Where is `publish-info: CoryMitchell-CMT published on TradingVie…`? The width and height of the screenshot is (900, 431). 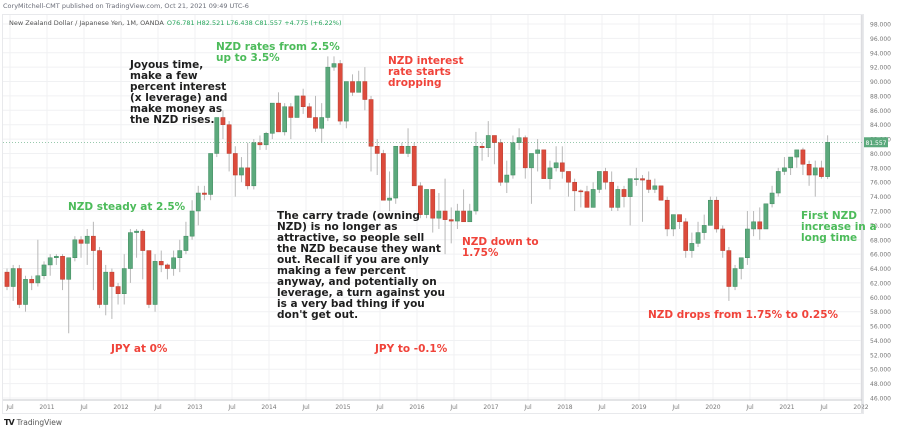 publish-info: CoryMitchell-CMT published on TradingVie… is located at coordinates (126, 6).